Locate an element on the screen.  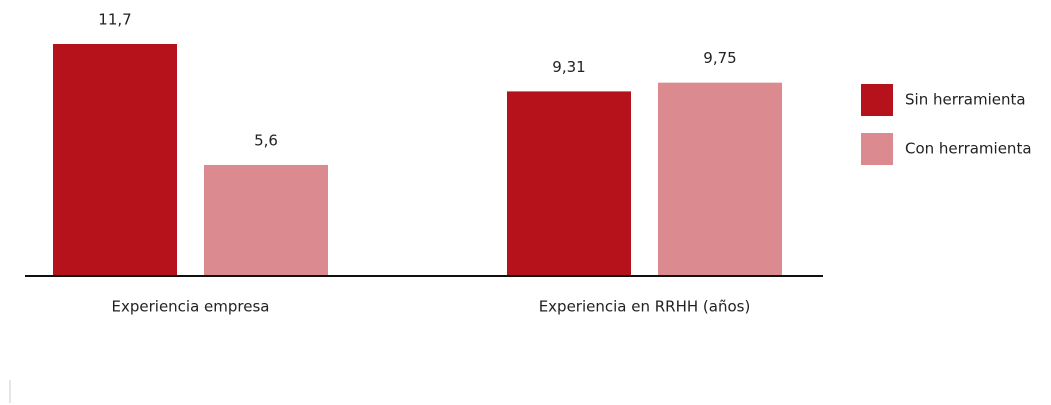
value-label: 9,75 is located at coordinates (719, 58).